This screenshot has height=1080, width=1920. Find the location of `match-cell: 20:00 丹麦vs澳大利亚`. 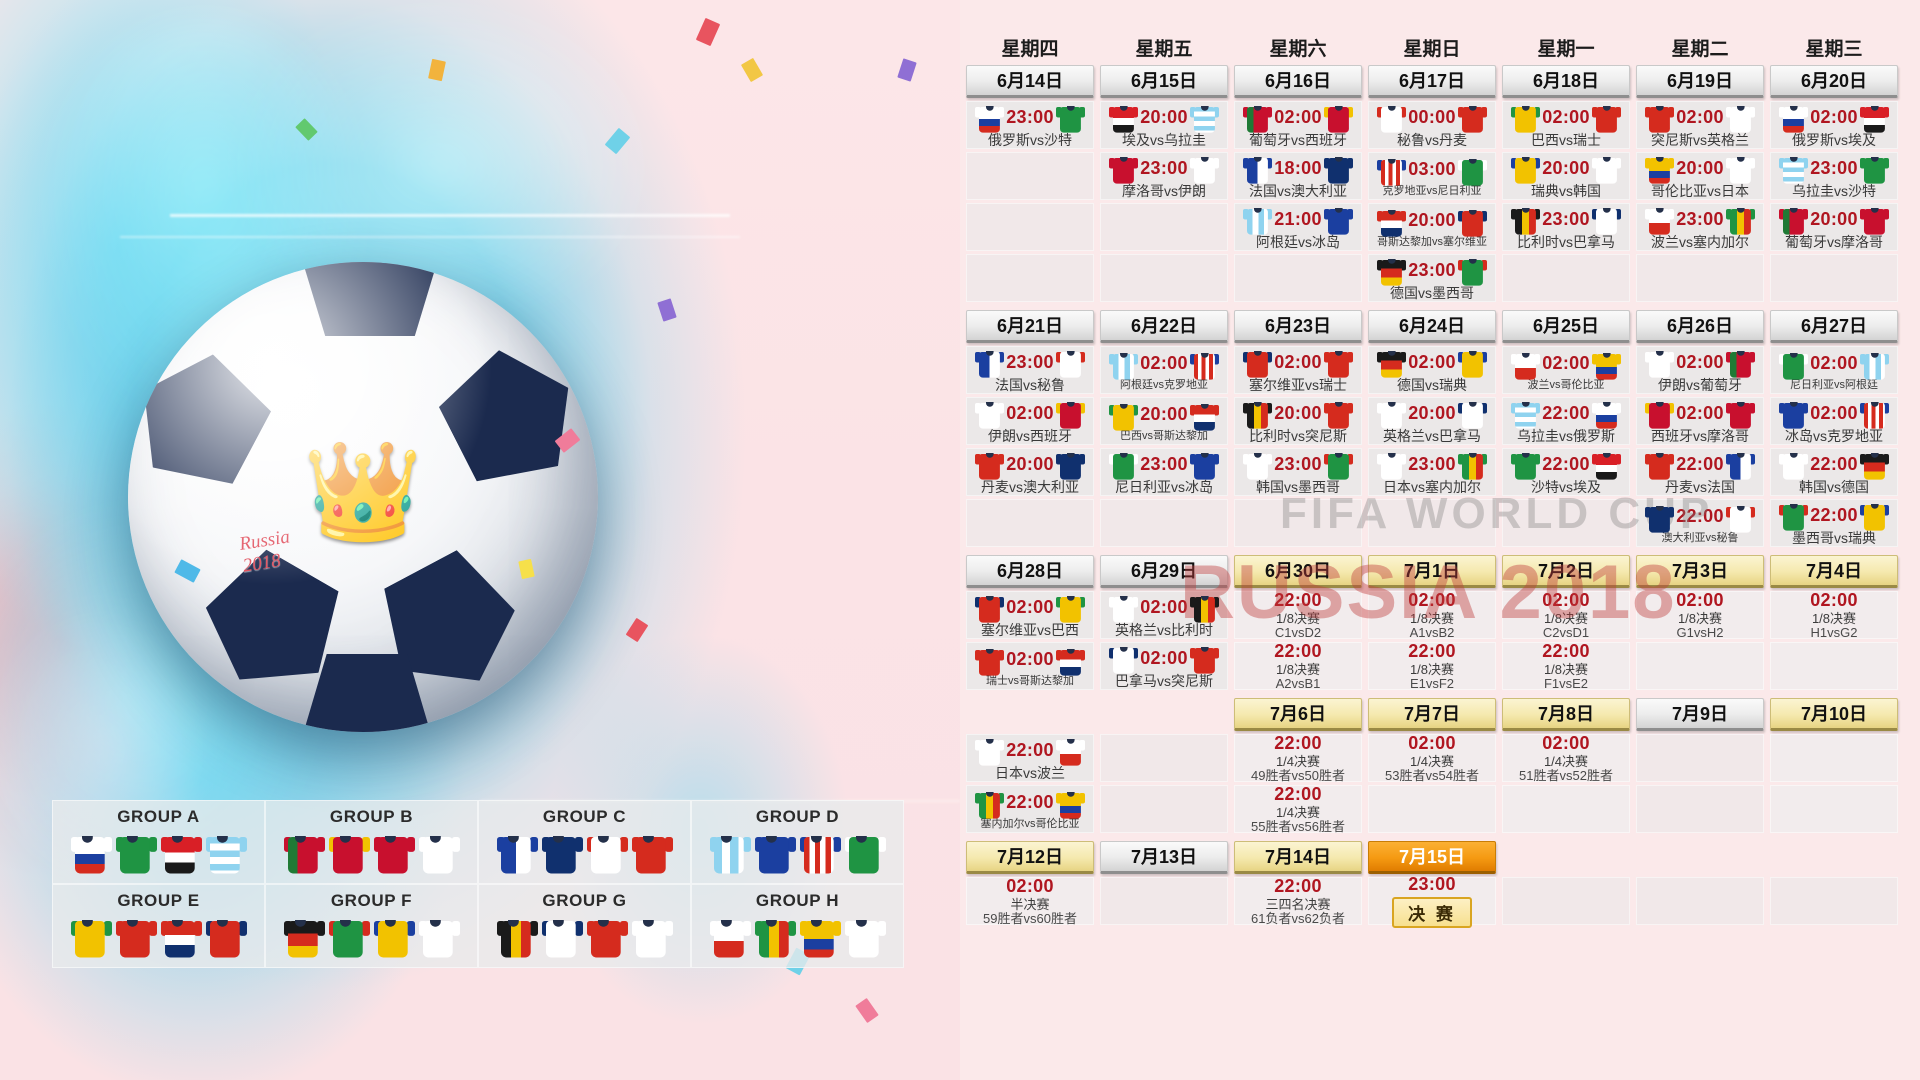

match-cell: 20:00 丹麦vs澳大利亚 is located at coordinates (1030, 472).